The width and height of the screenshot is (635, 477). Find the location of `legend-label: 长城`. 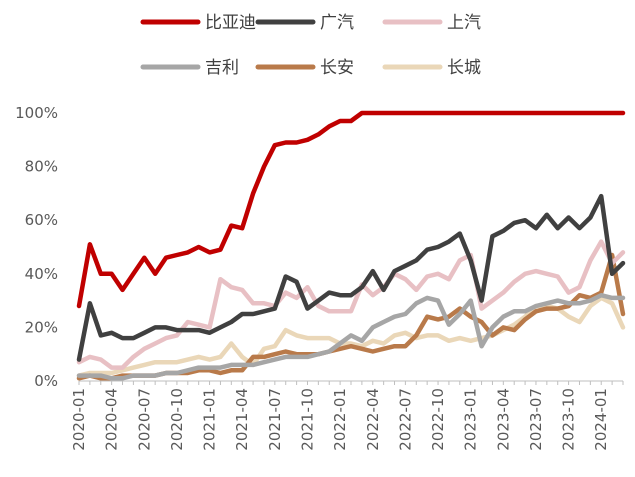

legend-label: 长城 is located at coordinates (464, 68).